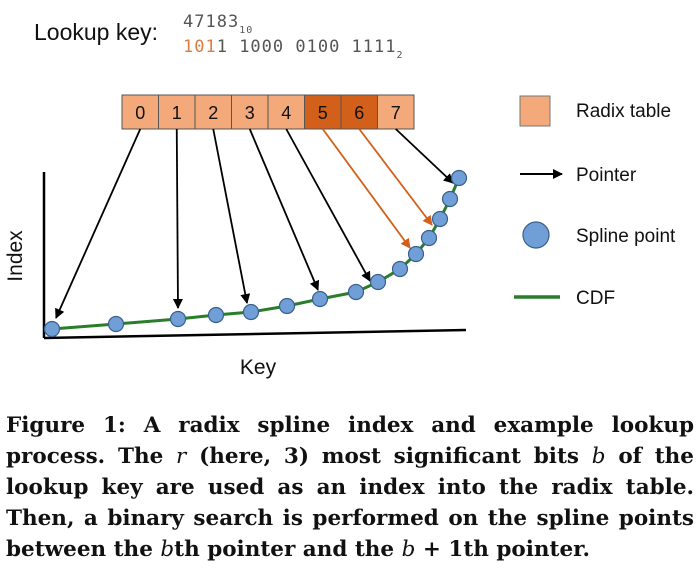 The width and height of the screenshot is (698, 583). What do you see at coordinates (506, 549) in the screenshot?
I see `caption-text-5: + 1th pointer.` at bounding box center [506, 549].